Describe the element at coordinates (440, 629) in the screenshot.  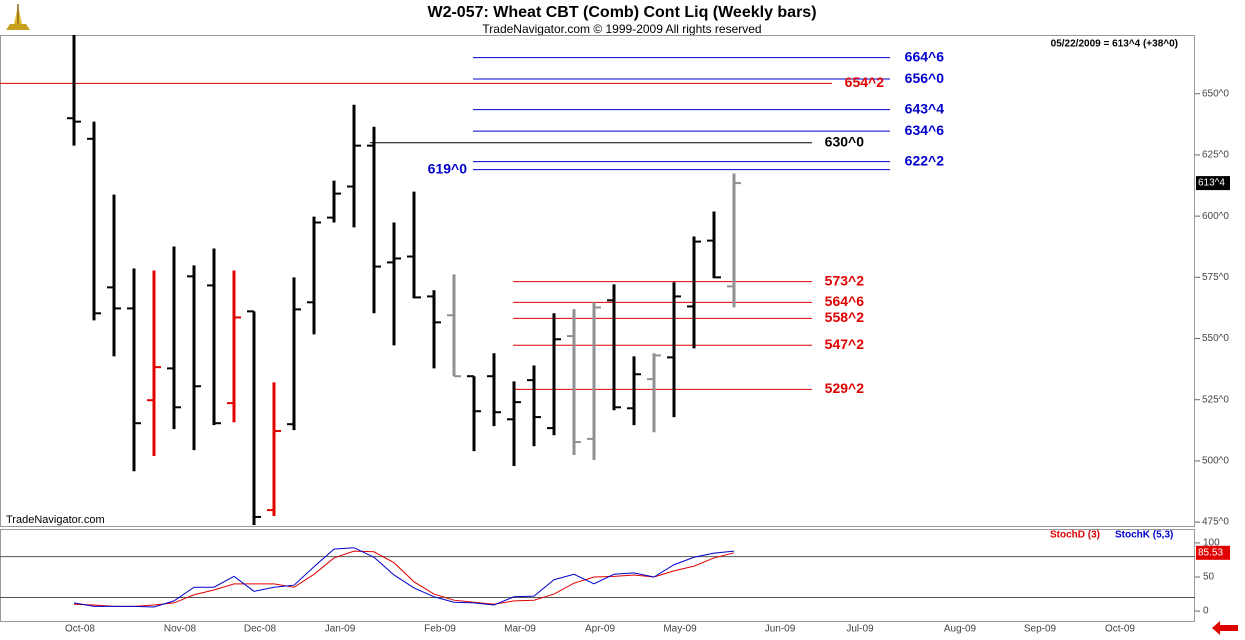
I see `x-tick-label: Feb-09` at that location.